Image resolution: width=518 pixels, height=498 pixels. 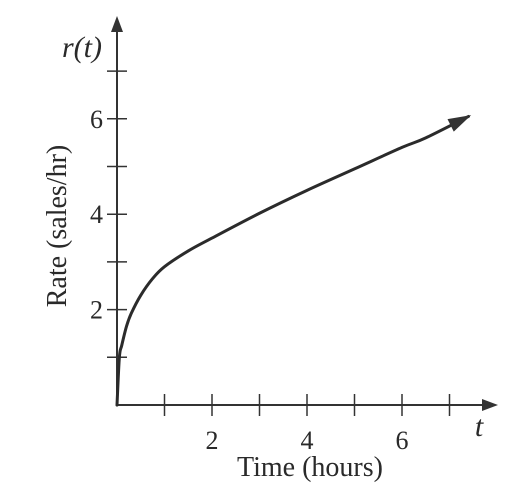 I want to click on x-axis-arrow, so click(x=490, y=405).